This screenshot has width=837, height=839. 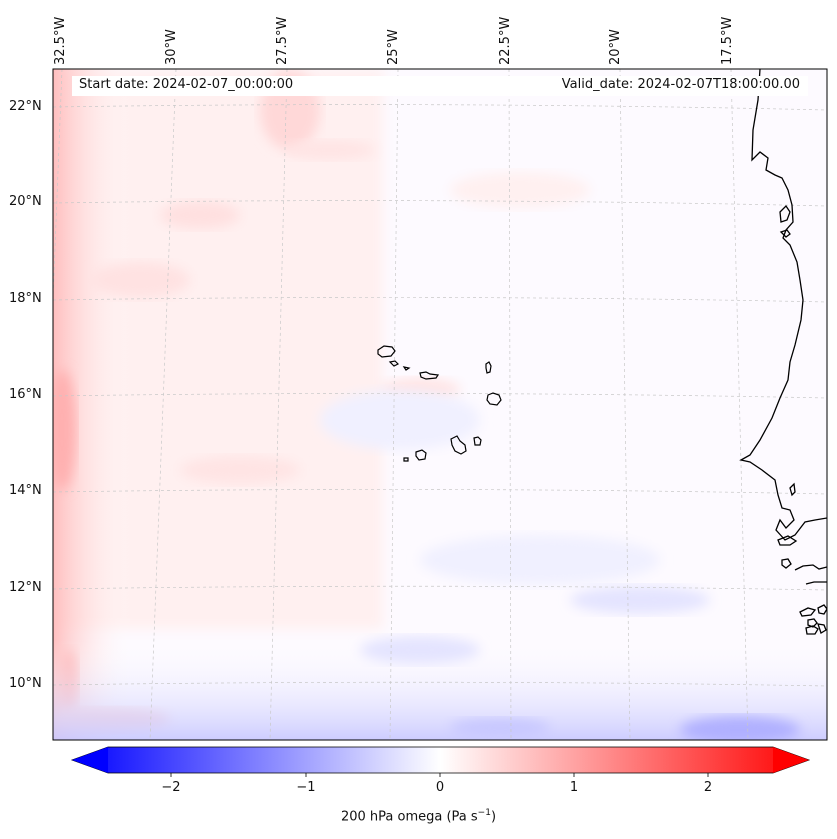 I want to click on colorbar-tick-label: 2, so click(x=708, y=787).